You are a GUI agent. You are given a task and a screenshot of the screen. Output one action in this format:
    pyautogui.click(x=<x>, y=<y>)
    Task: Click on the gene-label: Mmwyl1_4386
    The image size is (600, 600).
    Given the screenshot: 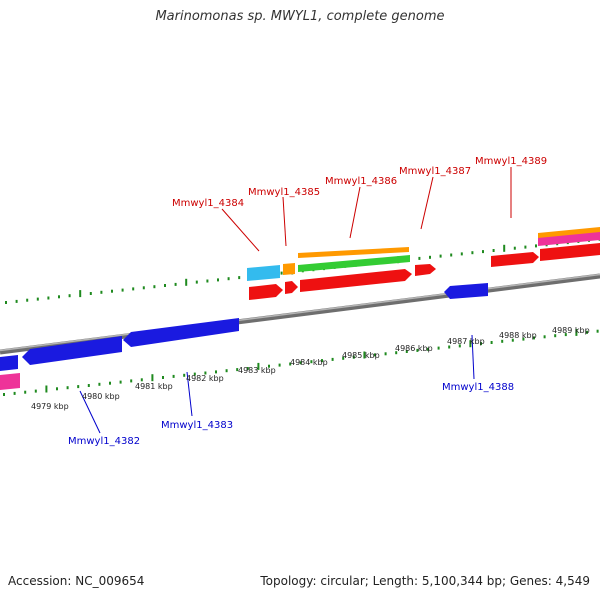 What is the action you would take?
    pyautogui.click(x=361, y=181)
    